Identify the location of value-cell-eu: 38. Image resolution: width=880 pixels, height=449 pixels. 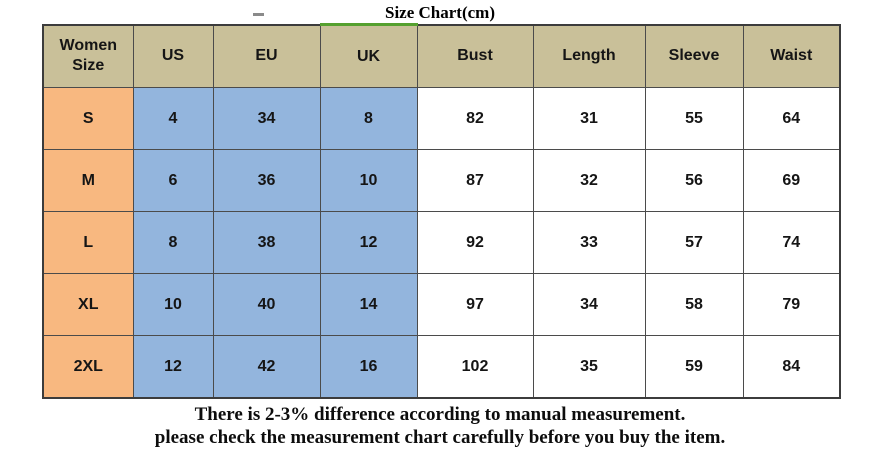
(266, 242).